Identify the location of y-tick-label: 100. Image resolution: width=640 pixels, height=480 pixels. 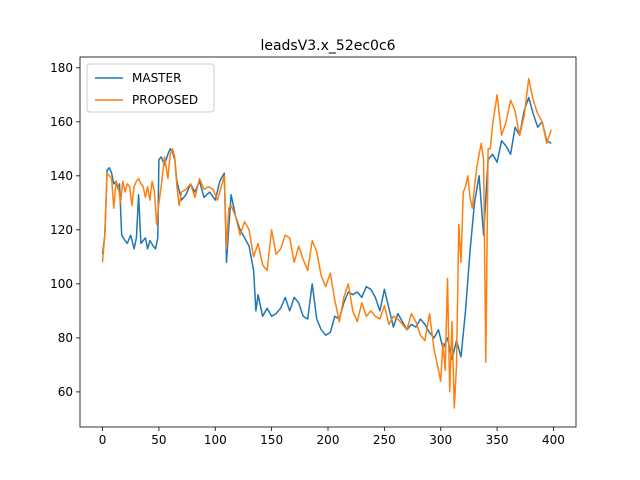
(61, 284).